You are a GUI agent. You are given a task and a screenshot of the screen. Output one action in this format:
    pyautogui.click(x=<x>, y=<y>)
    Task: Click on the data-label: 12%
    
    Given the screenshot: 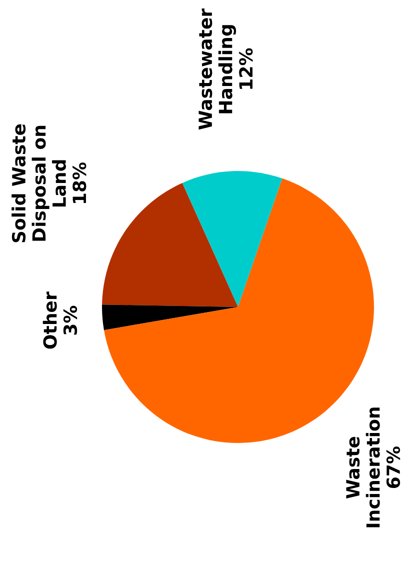 What is the action you would take?
    pyautogui.click(x=246, y=68)
    